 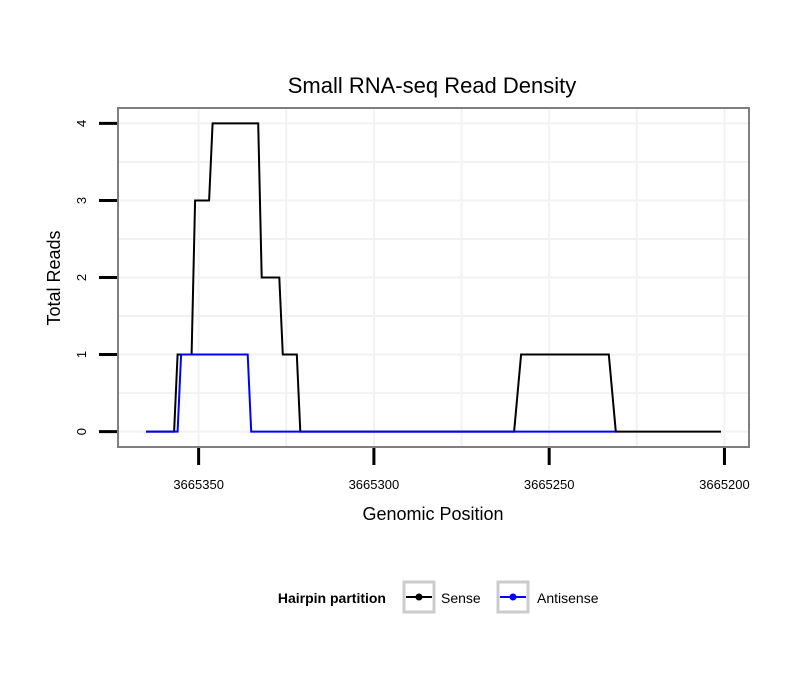 I want to click on y-tick-label: 3, so click(x=81, y=200).